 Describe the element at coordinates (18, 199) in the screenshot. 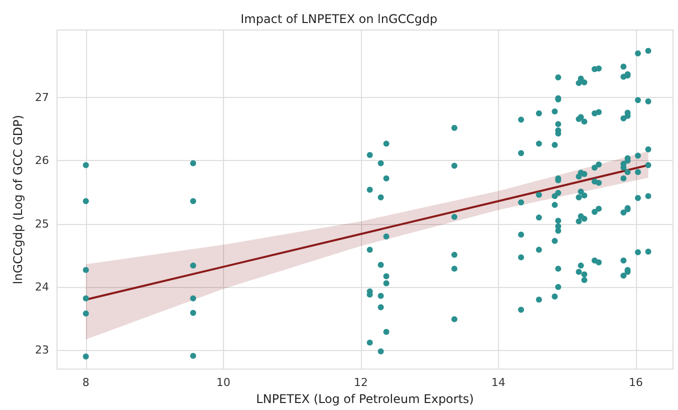

I see `y-axis-title: lnGCCgdp (Log of GCC GDP)` at that location.